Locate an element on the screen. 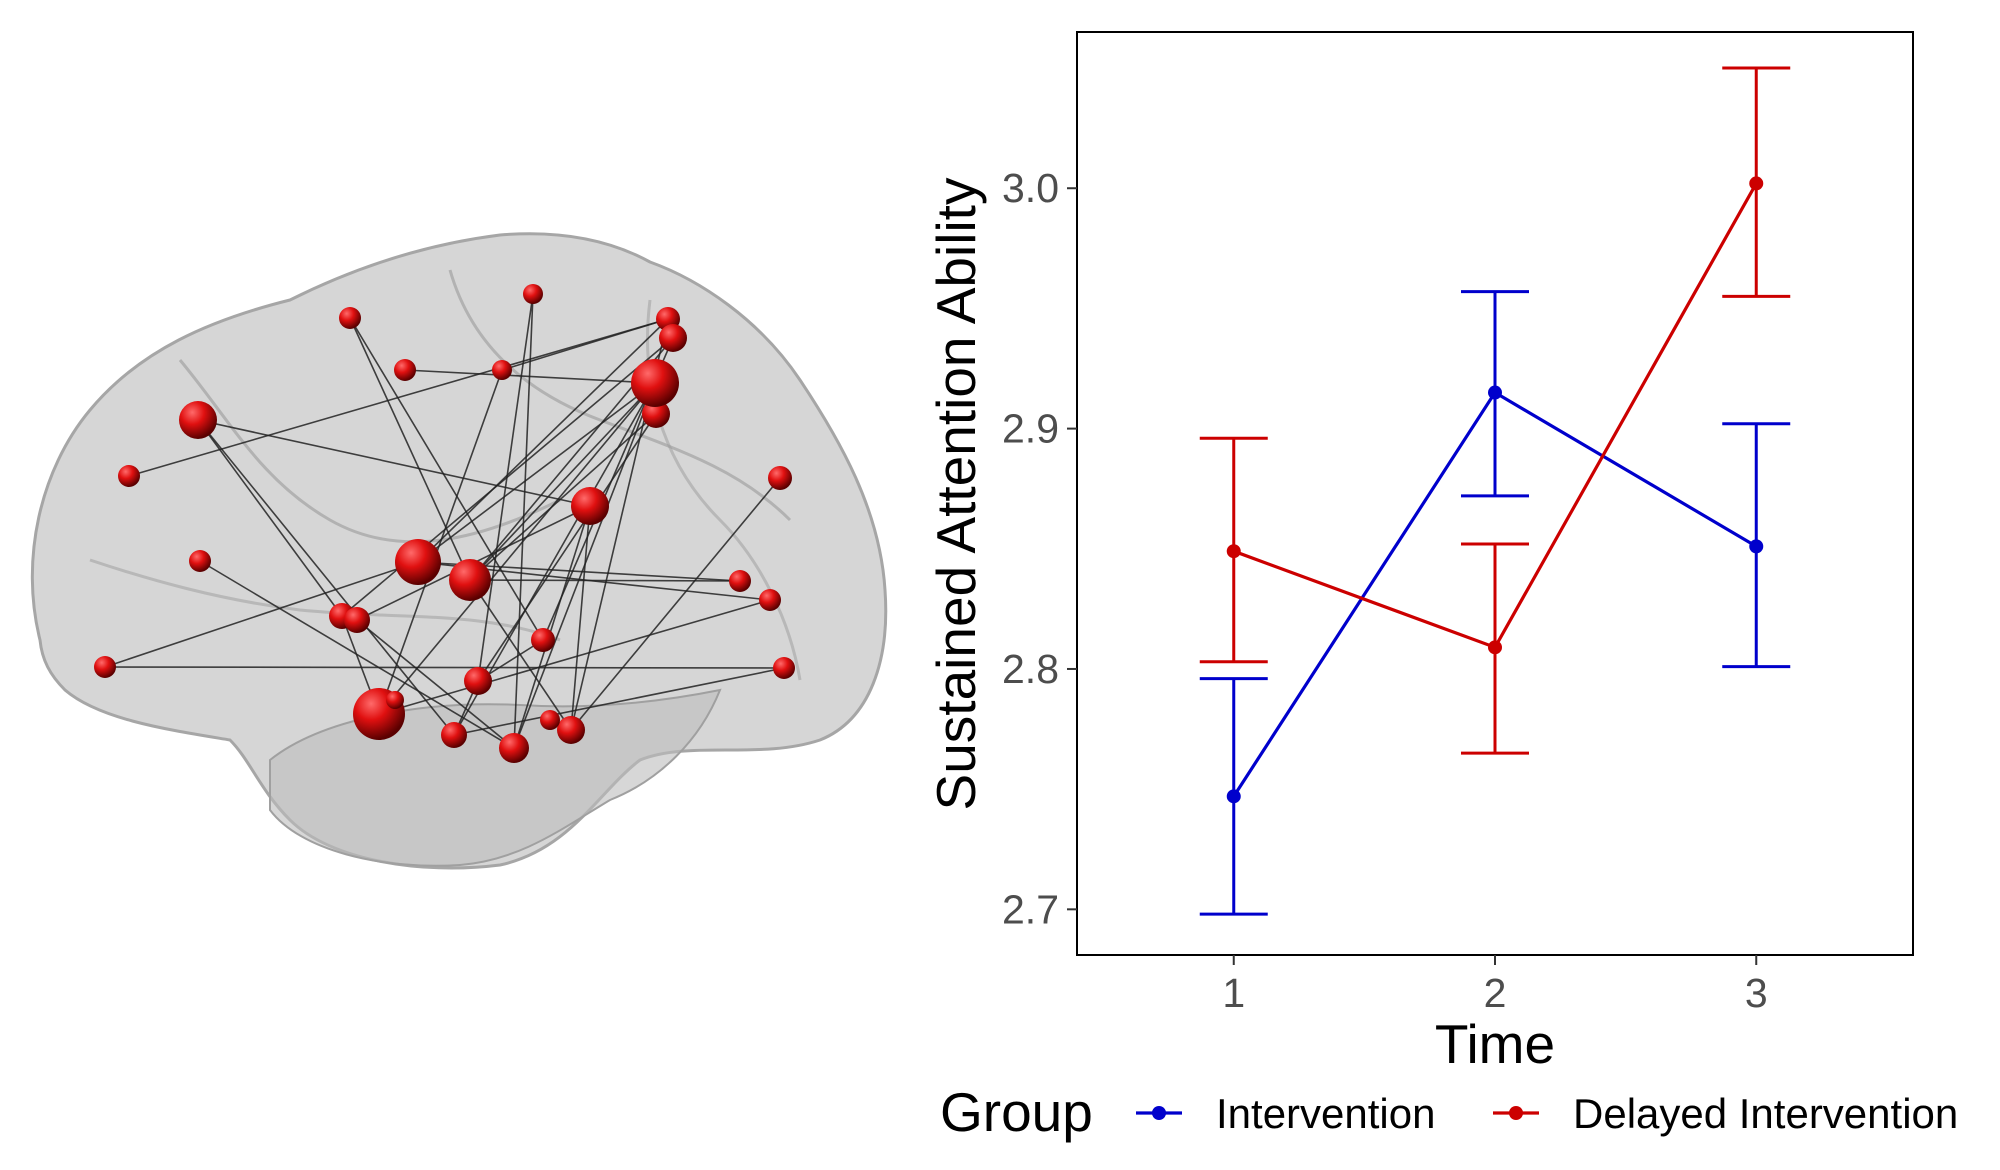 This screenshot has width=2000, height=1170. legend-label: Delayed Intervention is located at coordinates (1765, 1113).